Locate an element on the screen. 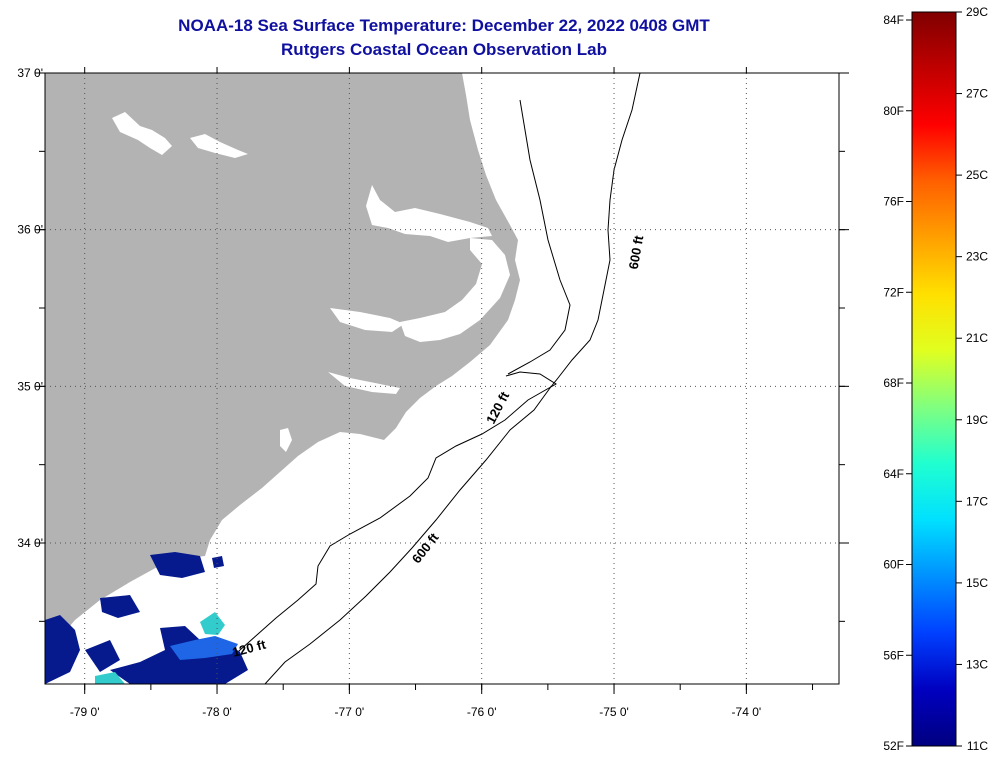 The image size is (992, 761). shelf-line is located at coordinates (539, 237).